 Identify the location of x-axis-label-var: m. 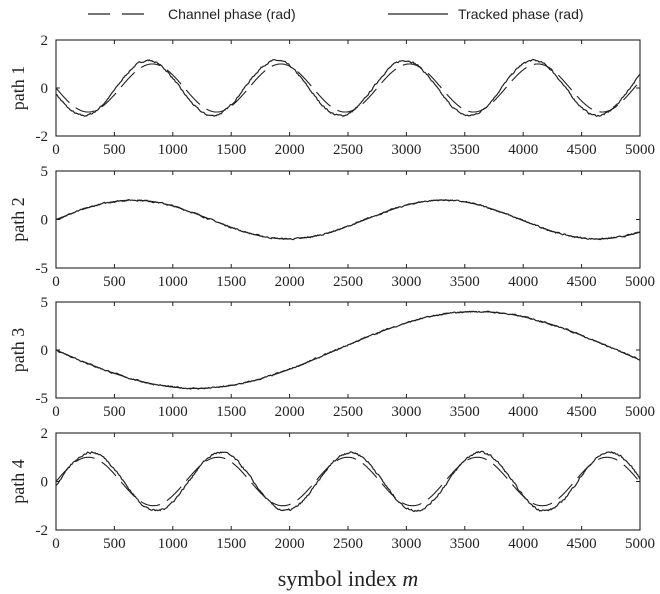
(410, 578).